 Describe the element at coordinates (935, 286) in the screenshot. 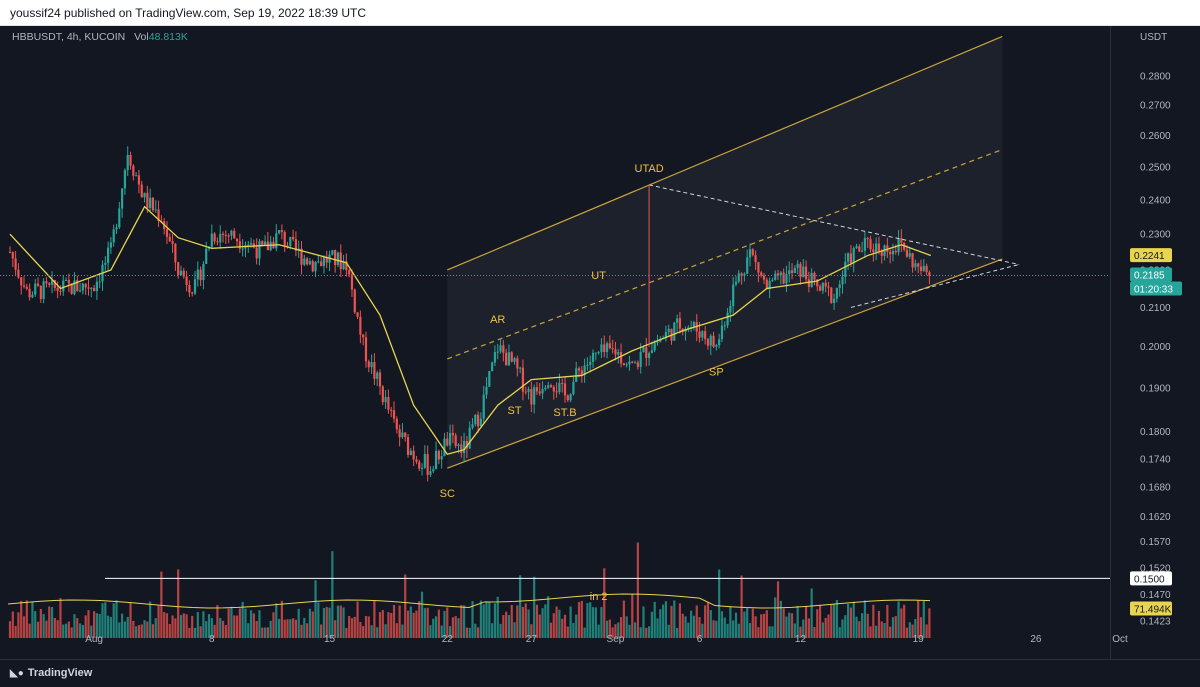

I see `triangle-bottom-line` at that location.